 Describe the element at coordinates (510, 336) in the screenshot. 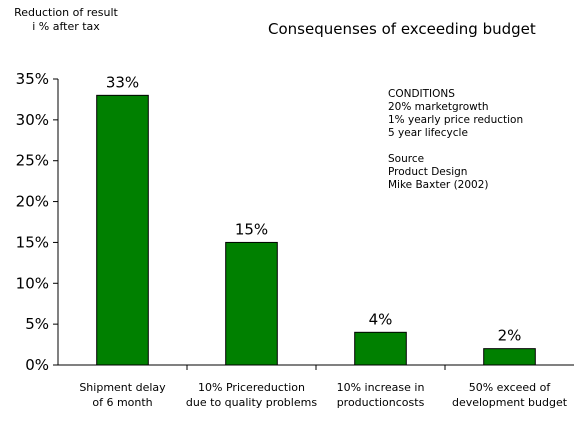

I see `data-label: 2%` at that location.